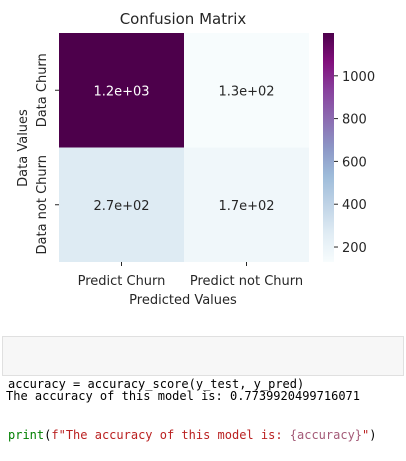  I want to click on x-axis-ticks: Predict Churn Predict not Churn, so click(190, 275).